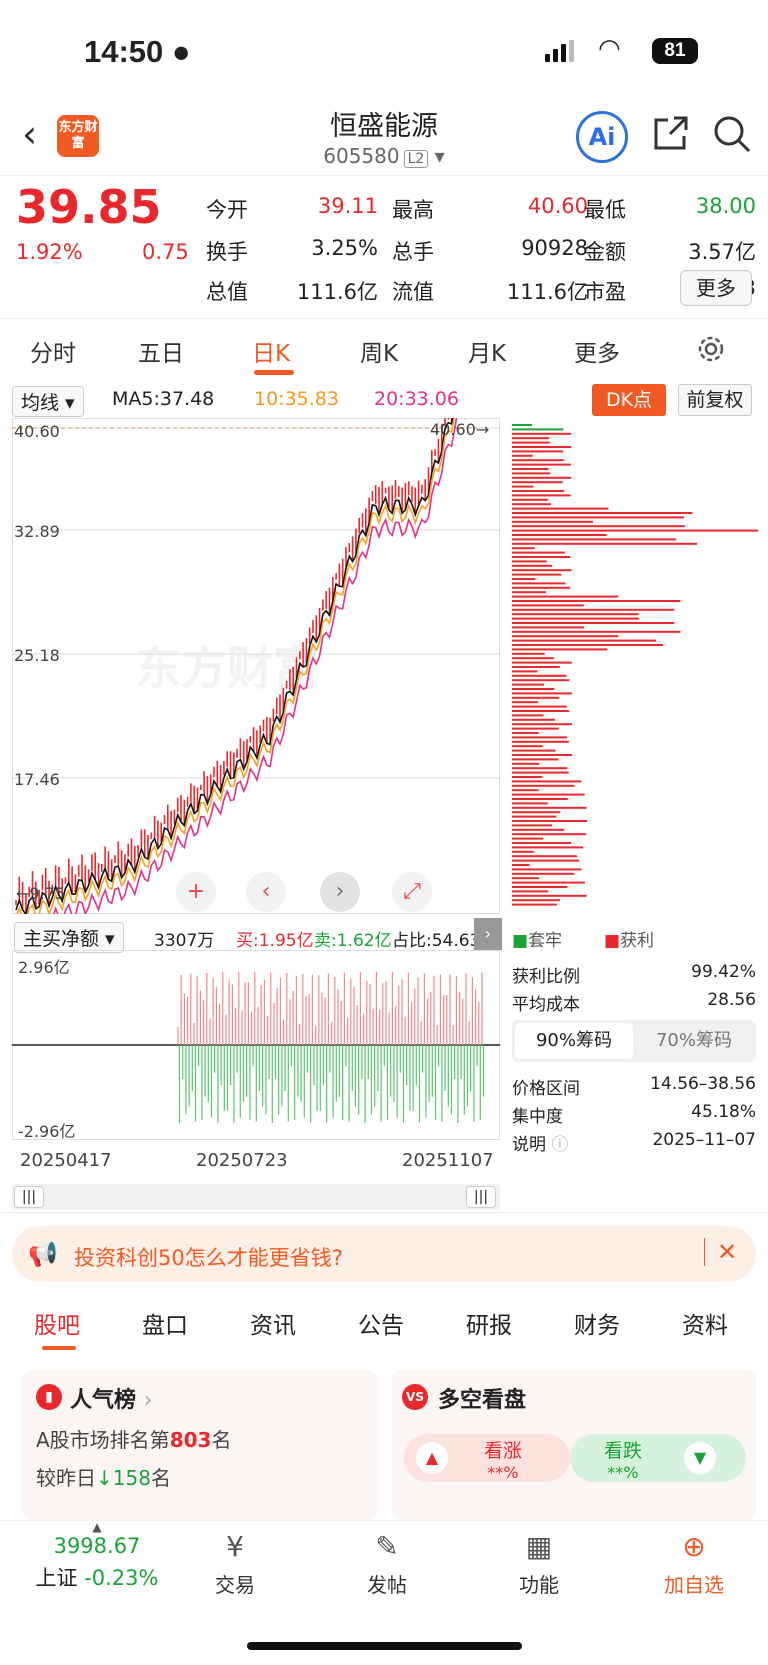 Image resolution: width=768 pixels, height=1665 pixels. I want to click on content-tab: 公告, so click(381, 1326).